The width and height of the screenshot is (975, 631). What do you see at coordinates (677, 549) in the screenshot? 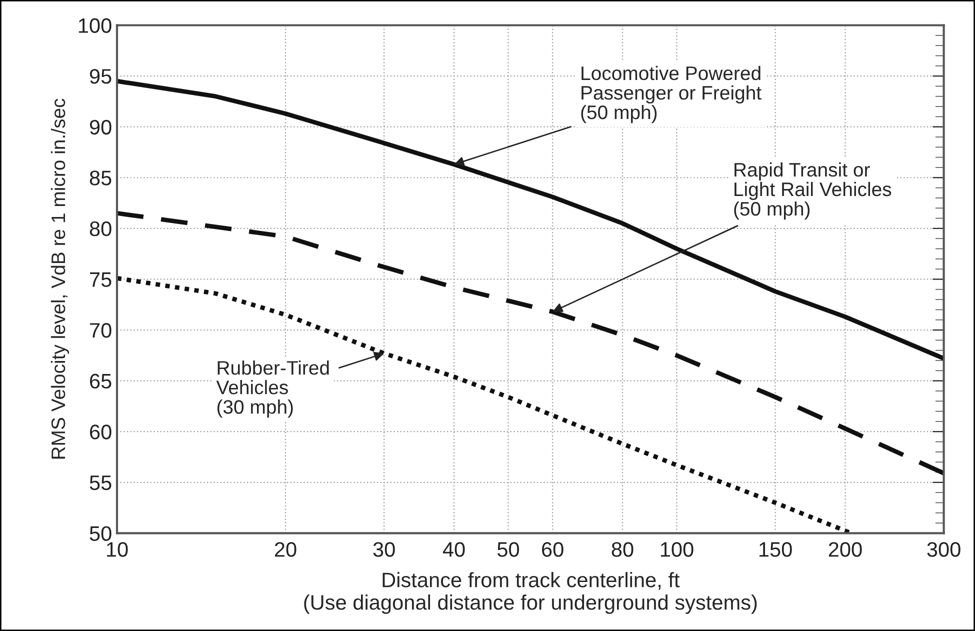
I see `x-tick-label: 100` at bounding box center [677, 549].